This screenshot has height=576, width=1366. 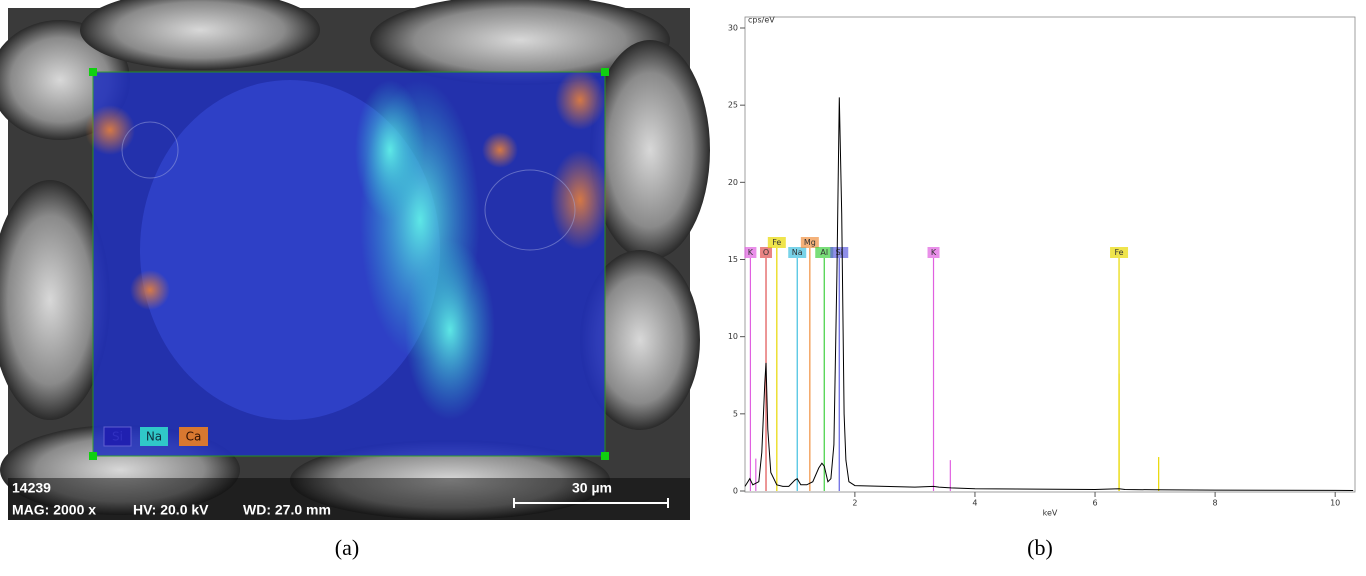 I want to click on element-label: Mg, so click(x=810, y=242).